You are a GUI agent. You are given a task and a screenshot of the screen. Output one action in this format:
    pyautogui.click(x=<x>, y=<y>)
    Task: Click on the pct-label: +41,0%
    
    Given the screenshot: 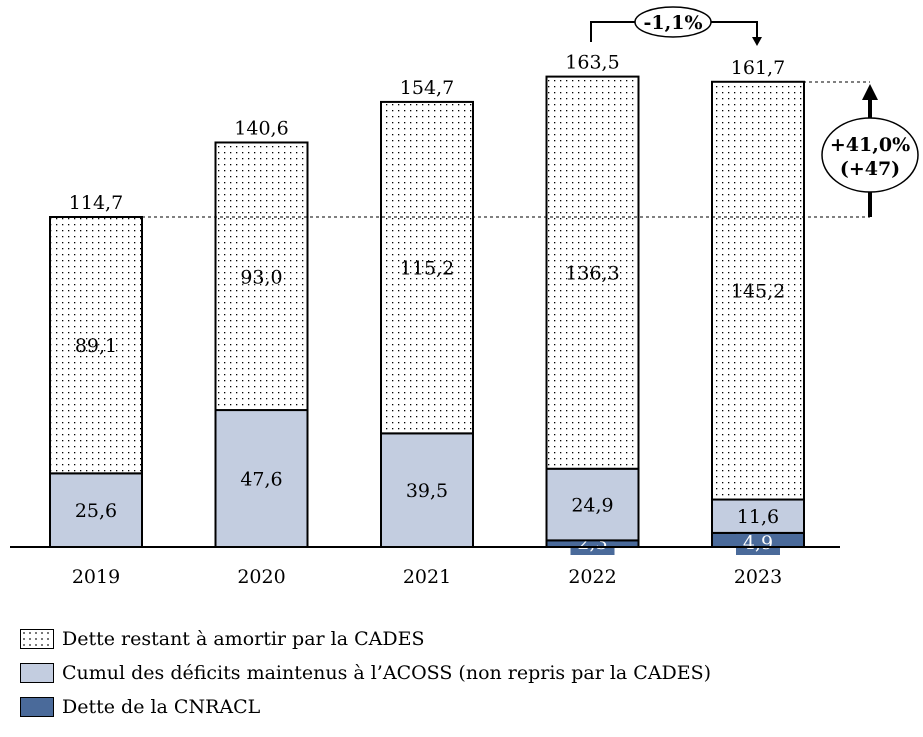 What is the action you would take?
    pyautogui.click(x=870, y=145)
    